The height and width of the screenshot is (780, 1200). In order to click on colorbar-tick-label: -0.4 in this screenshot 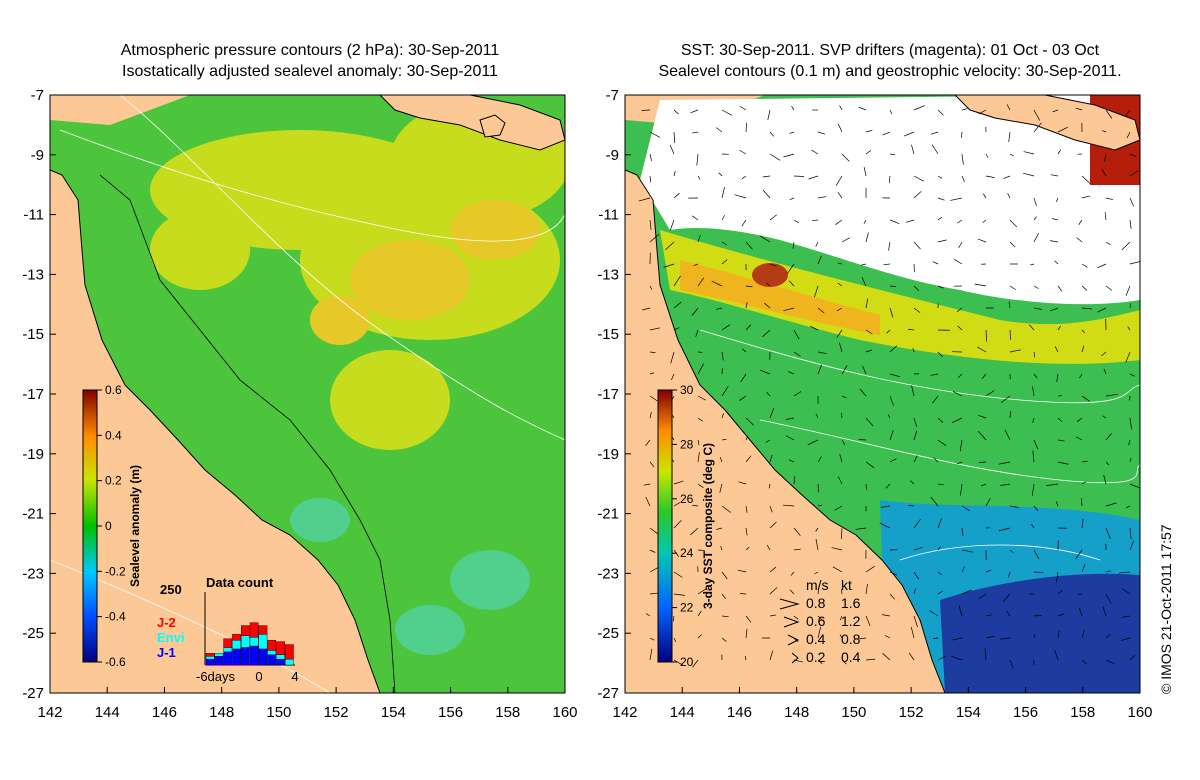, I will do `click(115, 617)`.